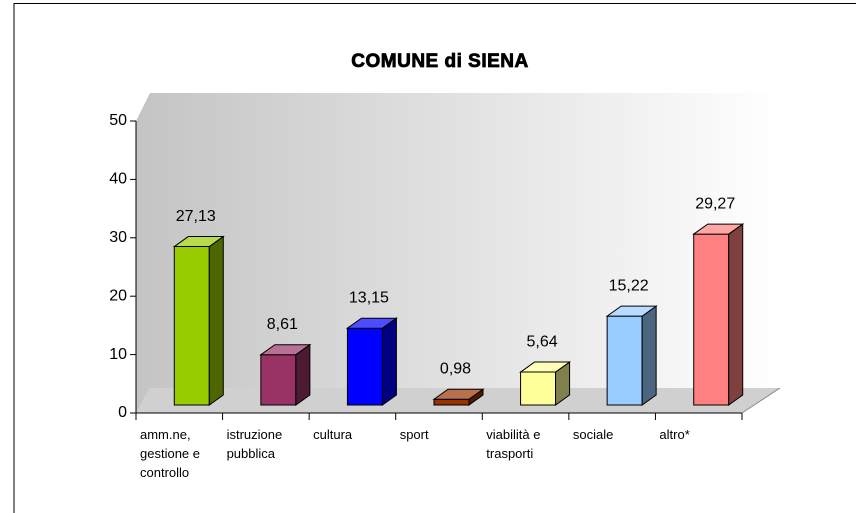  I want to click on y-tick-label: 10, so click(118, 354).